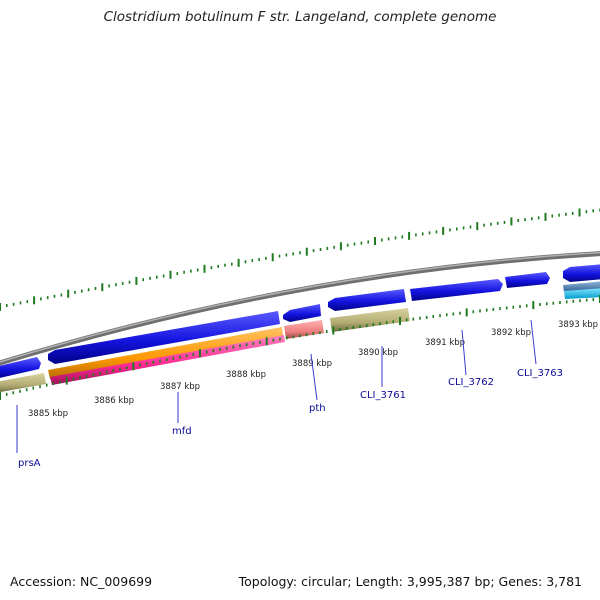  What do you see at coordinates (29, 463) in the screenshot?
I see `gene-label-prsA: prsA` at bounding box center [29, 463].